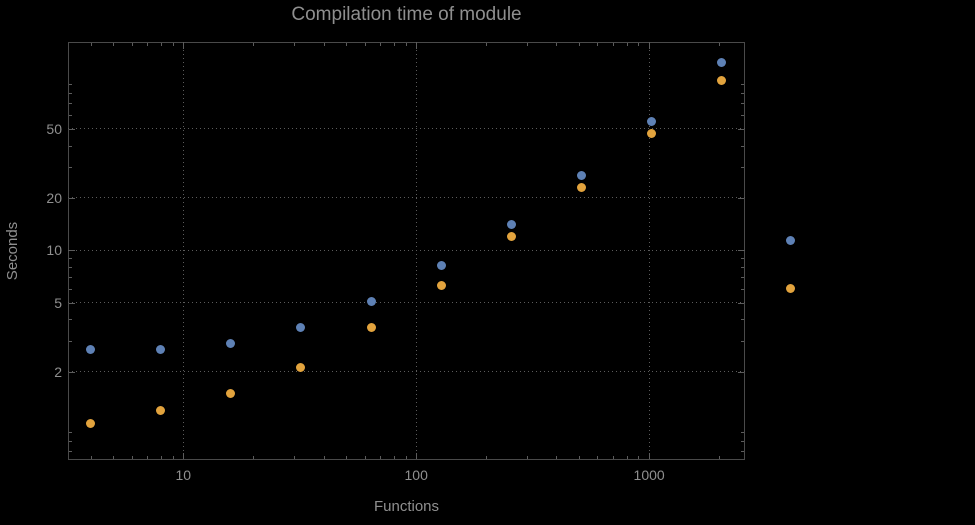  I want to click on y-tick-label: 10, so click(54, 250).